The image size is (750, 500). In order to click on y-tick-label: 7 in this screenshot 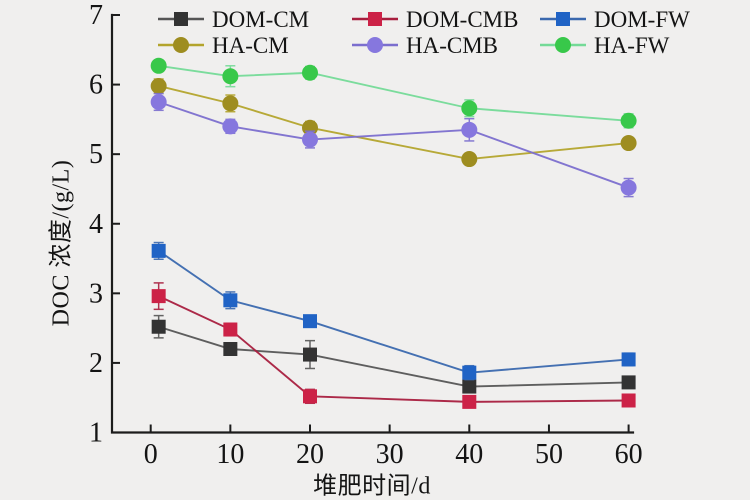, I will do `click(96, 15)`.